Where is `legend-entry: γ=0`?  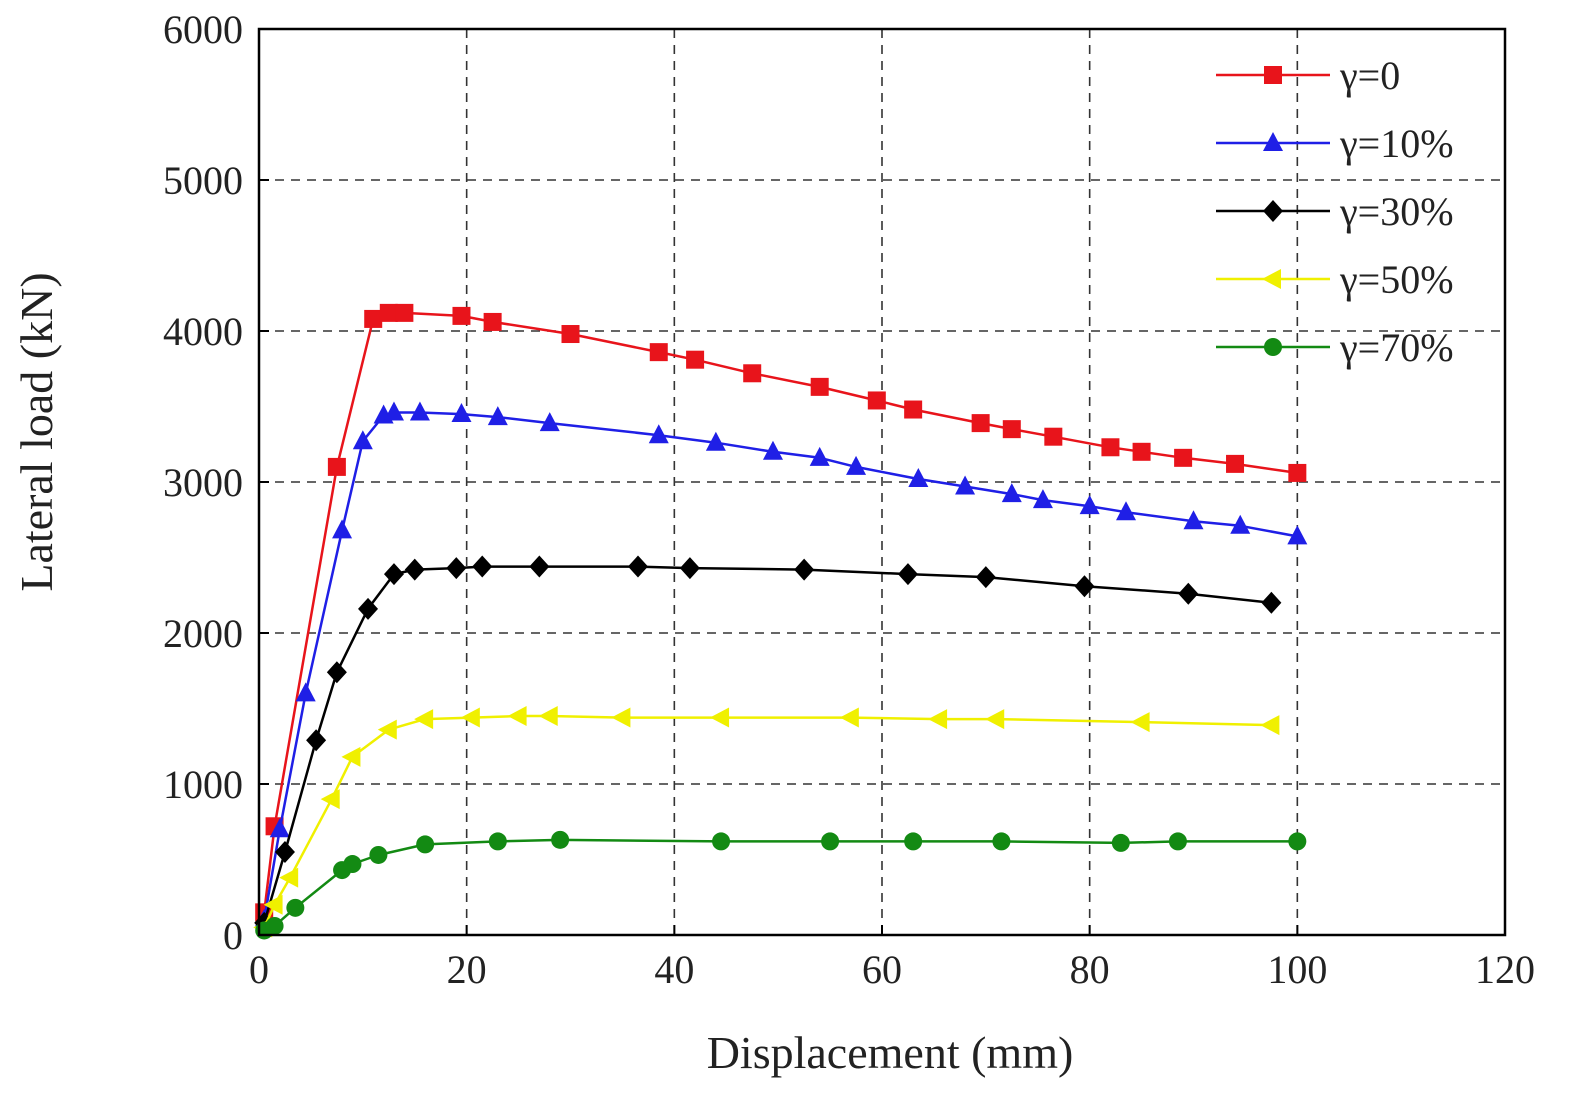 legend-entry: γ=0 is located at coordinates (1308, 75).